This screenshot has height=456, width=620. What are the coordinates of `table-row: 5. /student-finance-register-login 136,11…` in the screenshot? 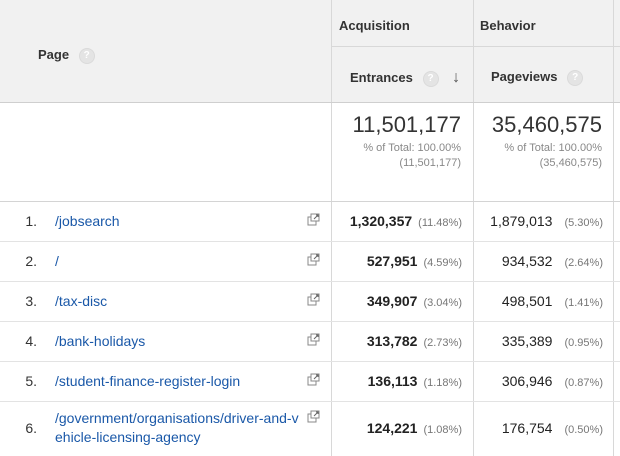 It's located at (310, 382).